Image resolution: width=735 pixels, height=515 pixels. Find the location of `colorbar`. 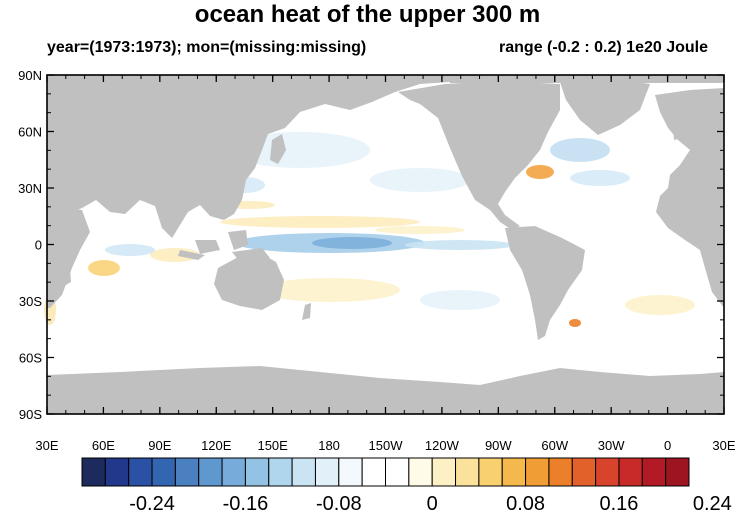

colorbar is located at coordinates (385, 472).